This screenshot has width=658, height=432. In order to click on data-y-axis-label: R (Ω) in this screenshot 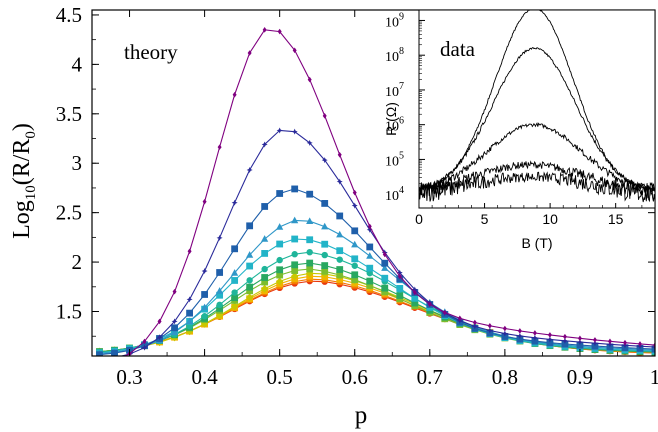, I will do `click(391, 119)`.